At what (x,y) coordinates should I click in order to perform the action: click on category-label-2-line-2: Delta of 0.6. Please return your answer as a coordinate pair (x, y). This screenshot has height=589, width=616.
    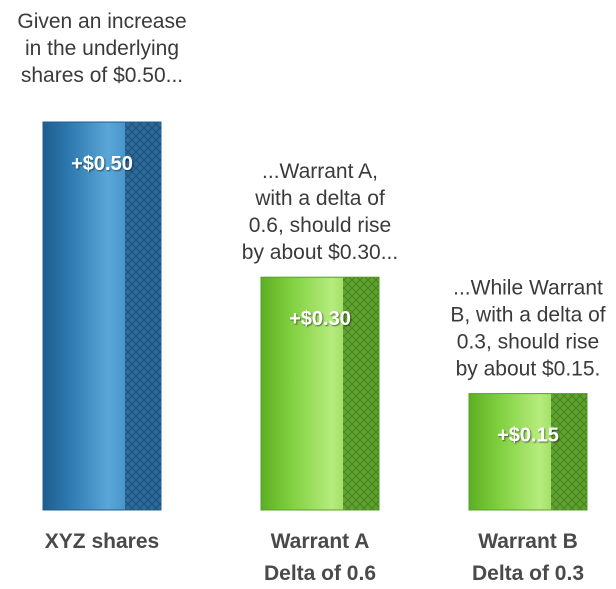
    Looking at the image, I should click on (320, 573).